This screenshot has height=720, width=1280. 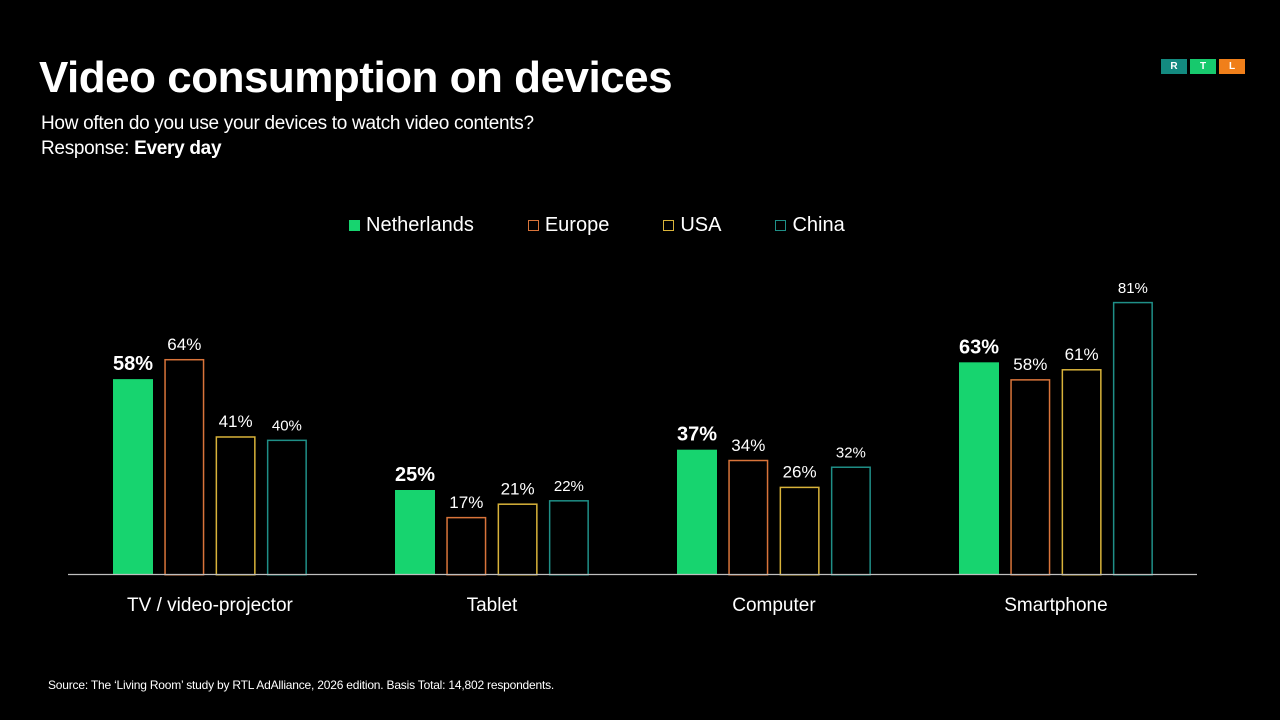 I want to click on logo-letter-t: T, so click(x=1203, y=66).